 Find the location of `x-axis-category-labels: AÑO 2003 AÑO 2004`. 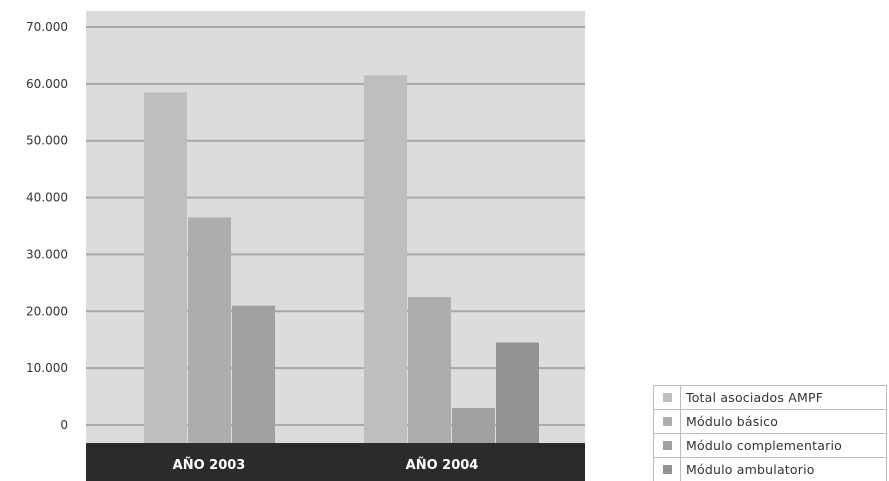

x-axis-category-labels: AÑO 2003 AÑO 2004 is located at coordinates (326, 465).